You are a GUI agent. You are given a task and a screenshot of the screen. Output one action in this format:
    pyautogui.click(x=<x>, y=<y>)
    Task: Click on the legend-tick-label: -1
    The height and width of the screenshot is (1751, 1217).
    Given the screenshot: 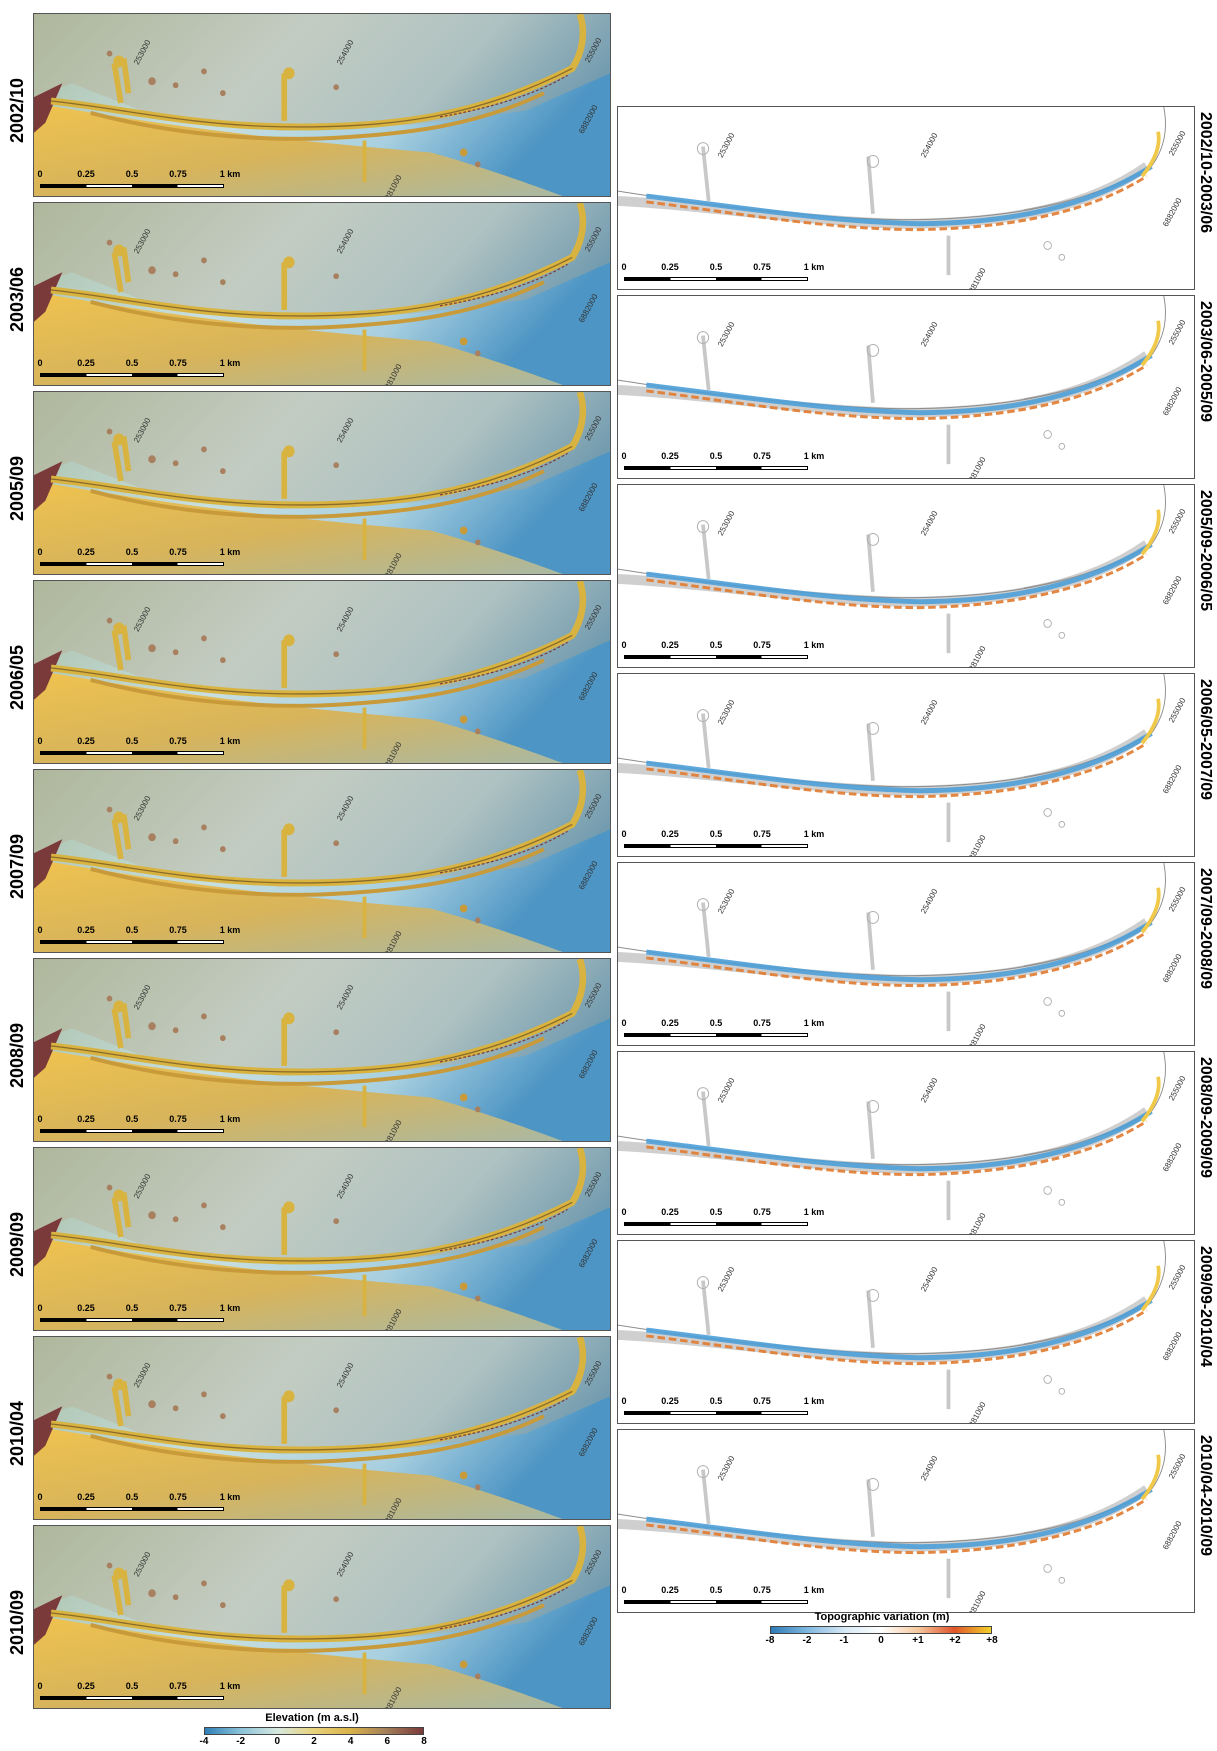 What is the action you would take?
    pyautogui.click(x=844, y=1640)
    